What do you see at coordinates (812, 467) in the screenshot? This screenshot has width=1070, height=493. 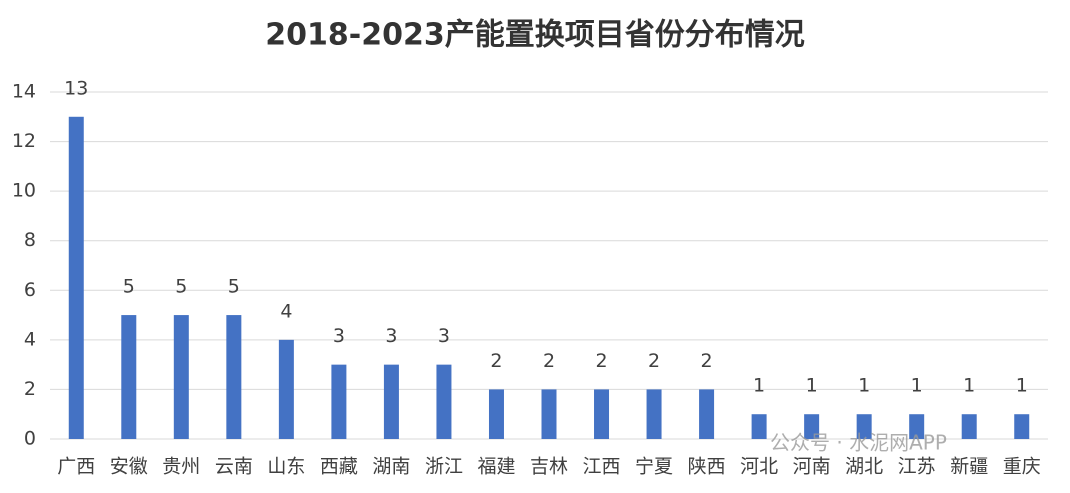 I see `x-tick-label: 河南` at bounding box center [812, 467].